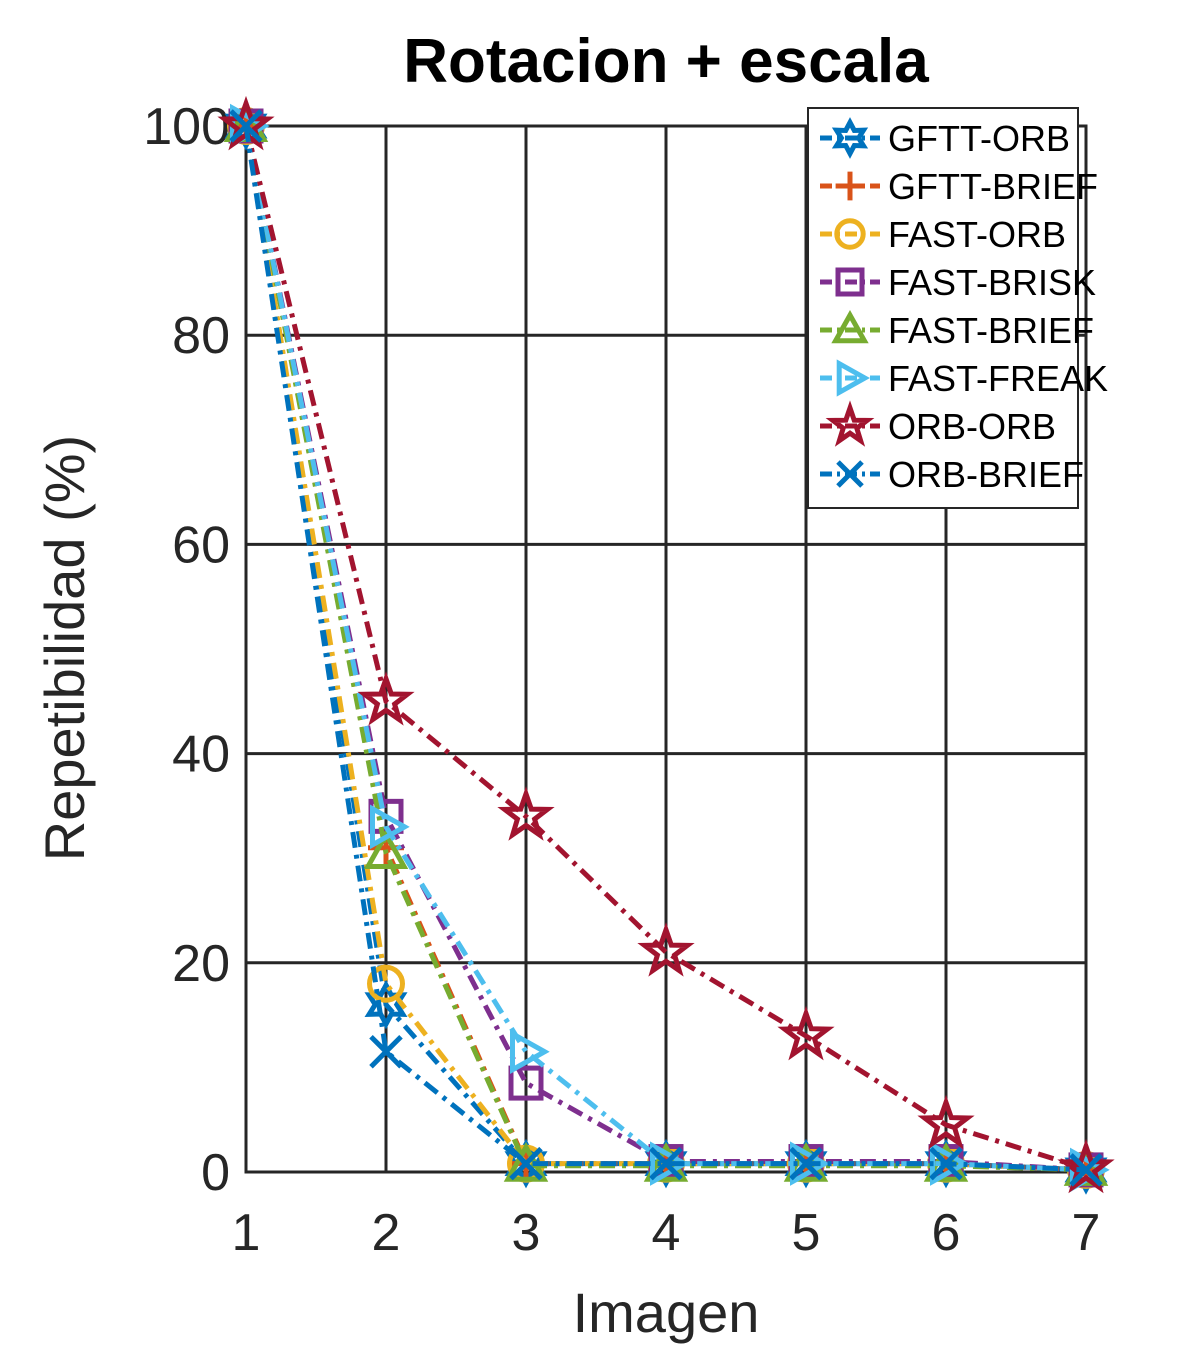 This screenshot has height=1350, width=1200. What do you see at coordinates (1086, 1233) in the screenshot?
I see `x-tick-label: 7` at bounding box center [1086, 1233].